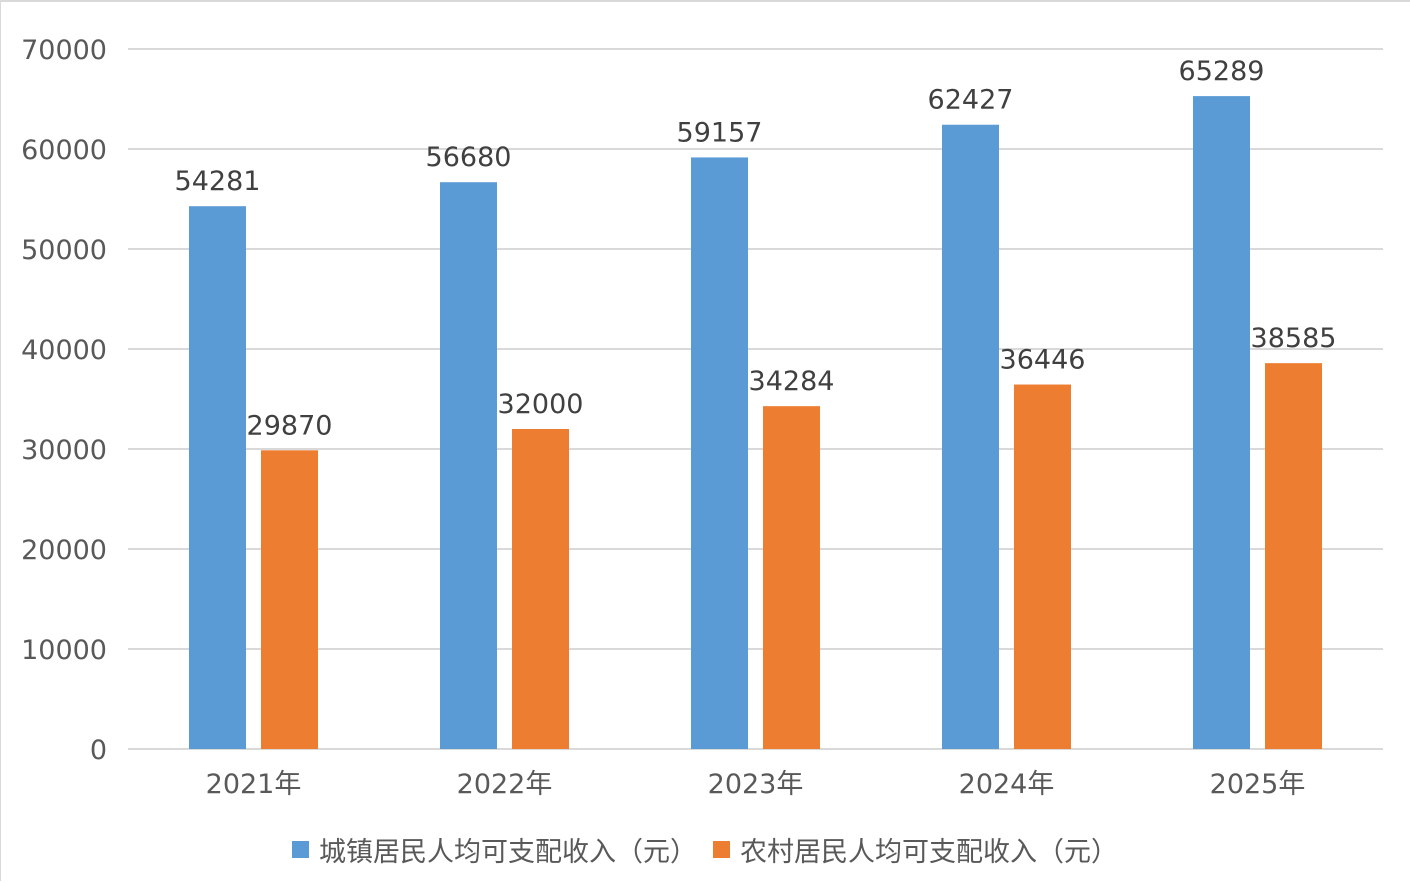 The width and height of the screenshot is (1410, 883). I want to click on legend-label-rural: 农村居民人均可支配收入（元）, so click(929, 852).